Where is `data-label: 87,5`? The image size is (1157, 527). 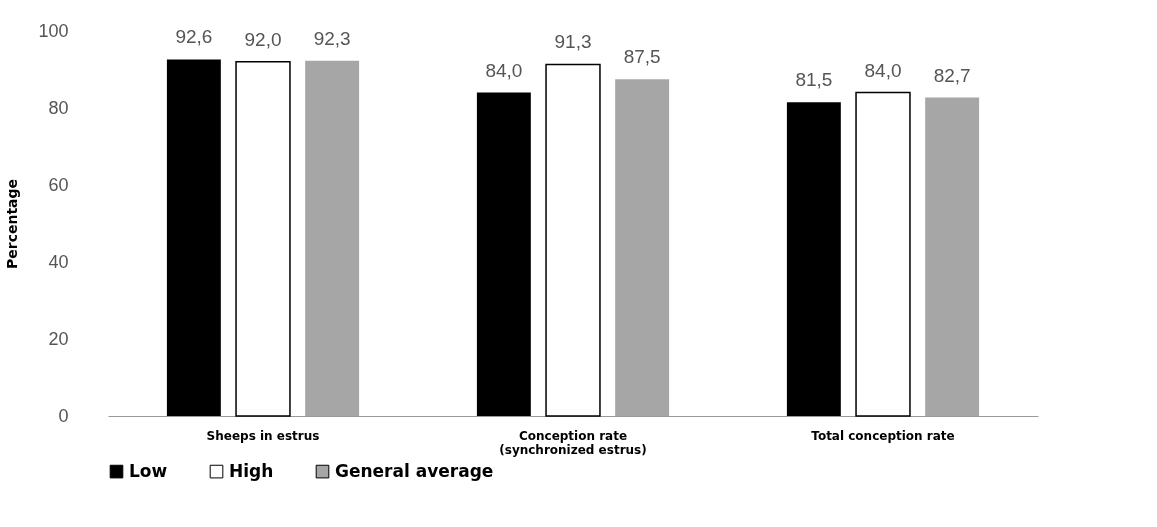
data-label: 87,5 is located at coordinates (642, 57).